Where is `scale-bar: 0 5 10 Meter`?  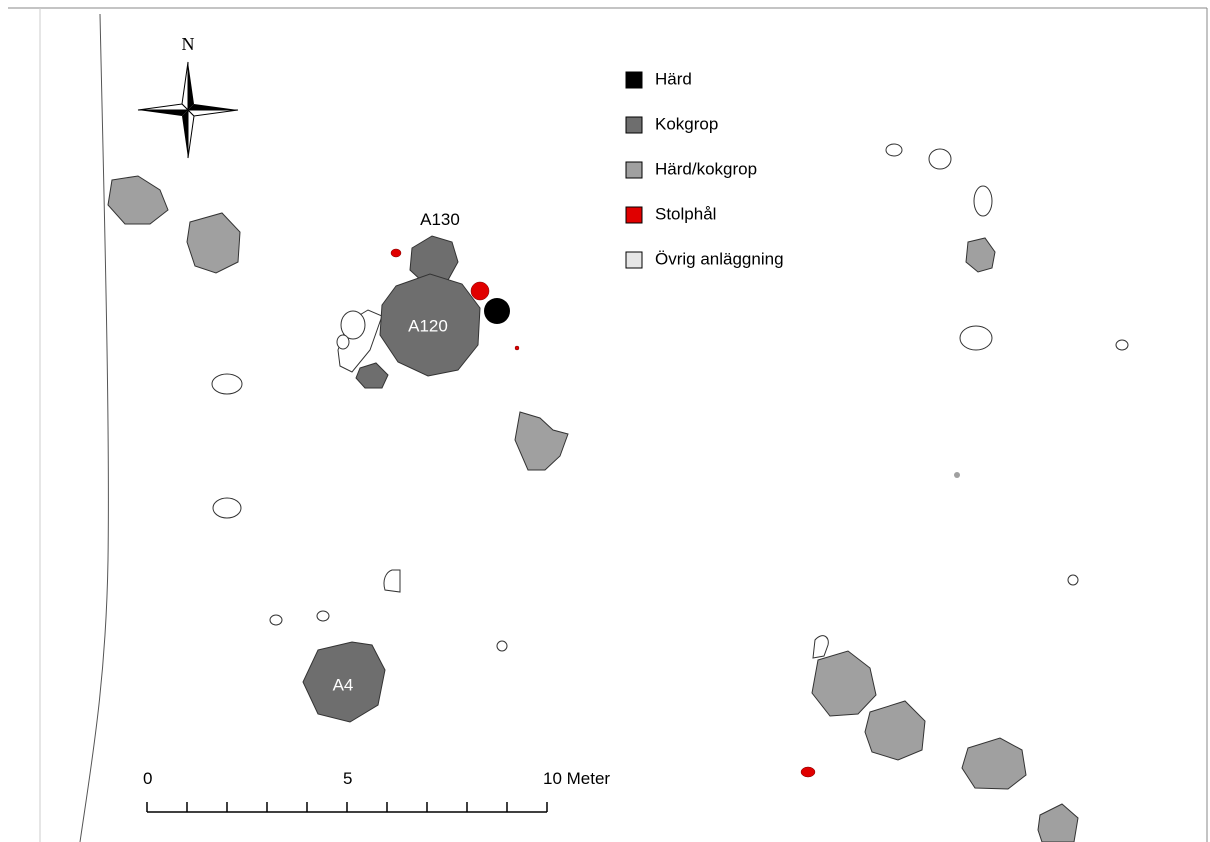
scale-bar: 0 5 10 Meter is located at coordinates (376, 791).